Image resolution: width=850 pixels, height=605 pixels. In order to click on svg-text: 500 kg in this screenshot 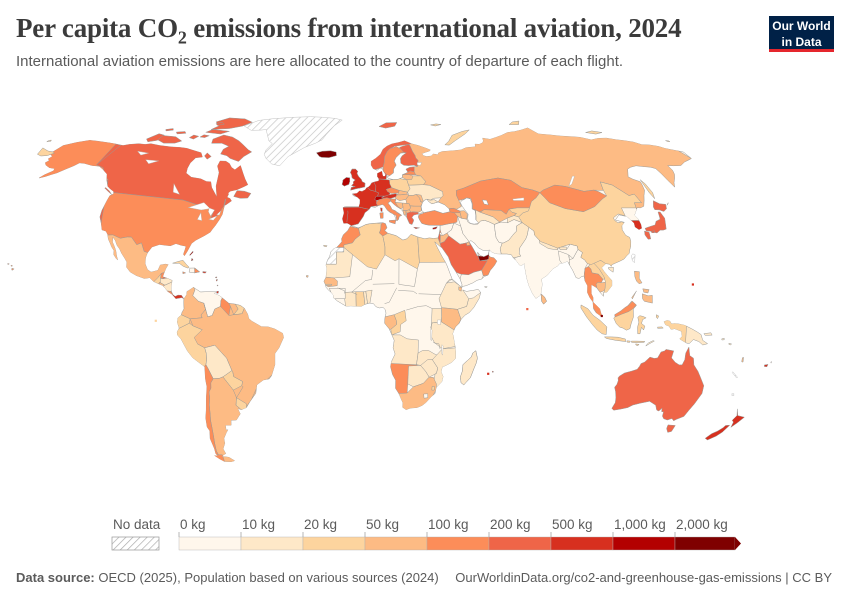, I will do `click(572, 524)`.